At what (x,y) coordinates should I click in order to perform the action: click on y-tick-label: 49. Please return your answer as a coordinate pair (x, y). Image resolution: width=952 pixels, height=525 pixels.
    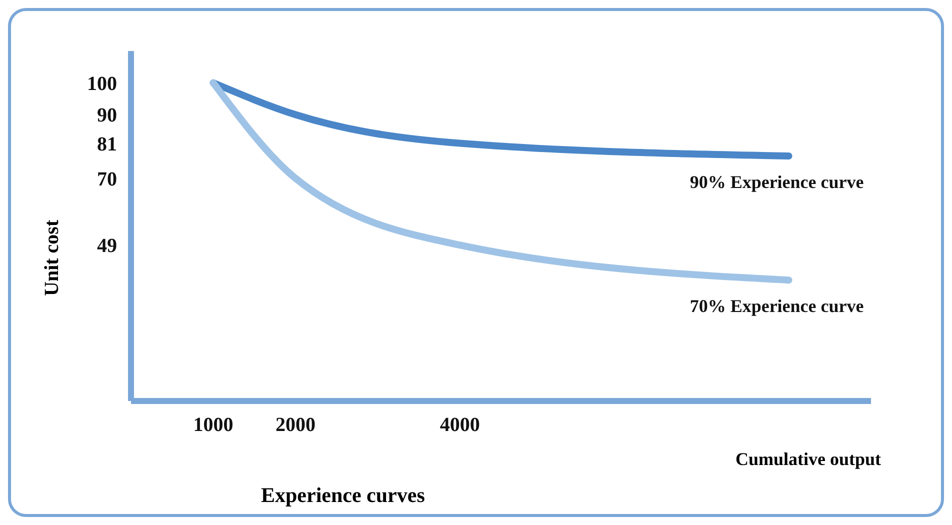
    Looking at the image, I should click on (107, 246).